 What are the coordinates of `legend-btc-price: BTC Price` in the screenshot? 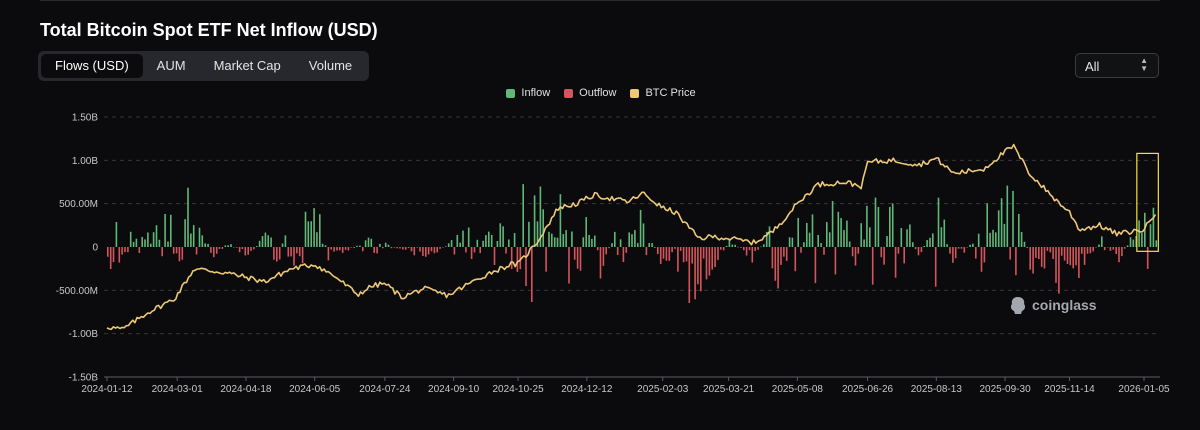 It's located at (662, 93).